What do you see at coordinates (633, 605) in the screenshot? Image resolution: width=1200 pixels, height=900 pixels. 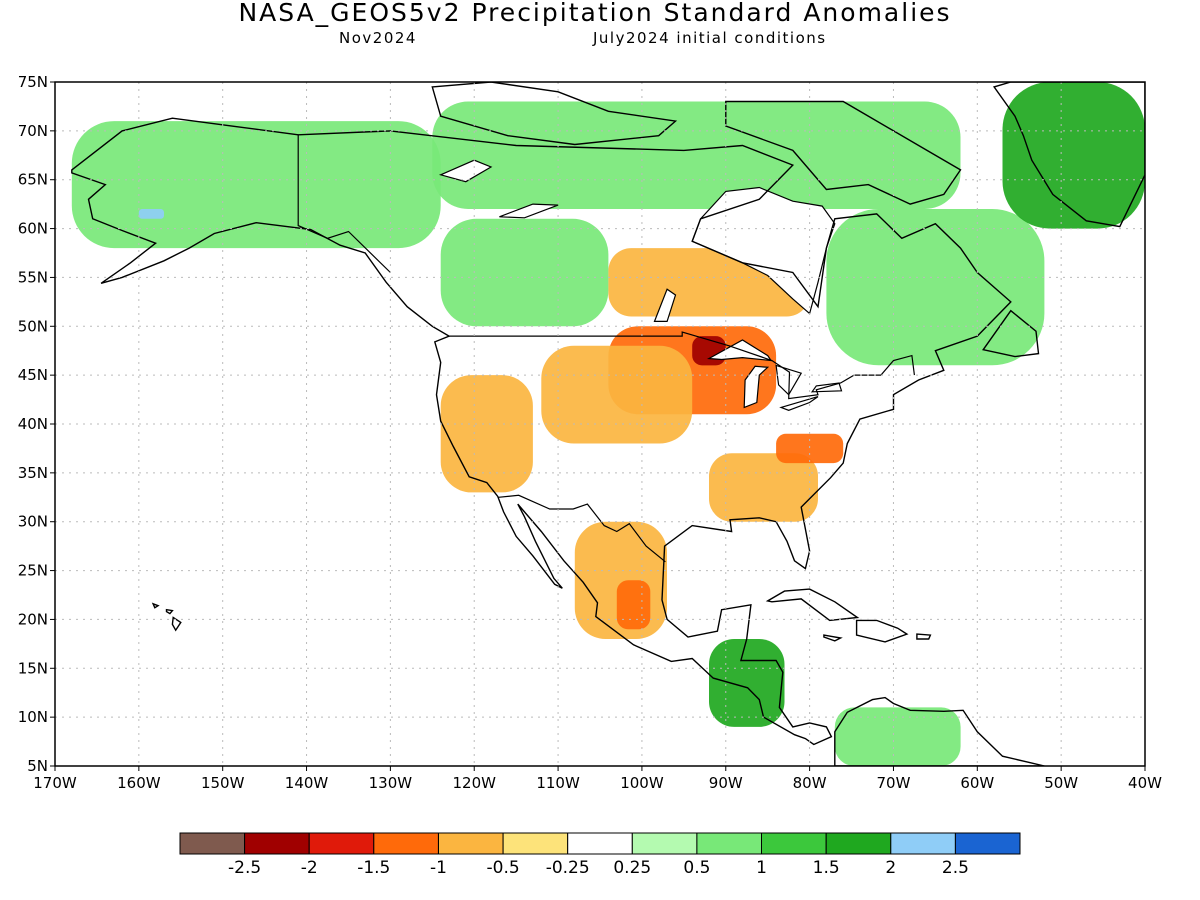 I see `anomaly-mexico-core` at bounding box center [633, 605].